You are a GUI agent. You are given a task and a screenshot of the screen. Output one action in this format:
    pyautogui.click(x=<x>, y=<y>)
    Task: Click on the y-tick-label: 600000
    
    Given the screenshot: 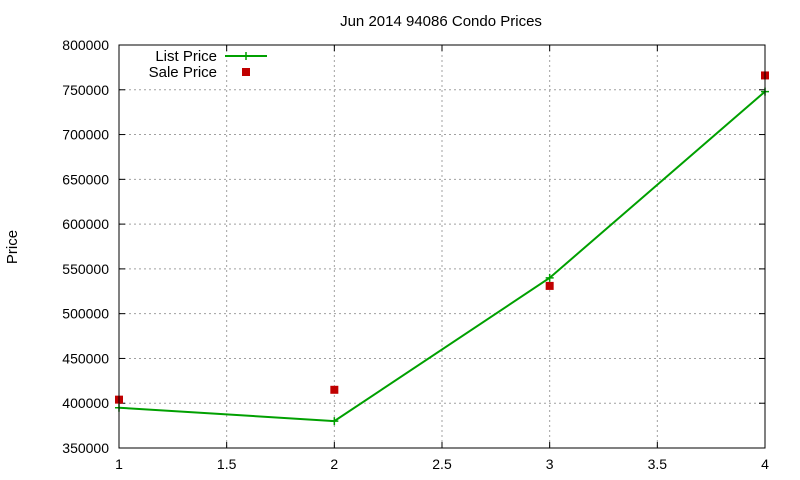 What is the action you would take?
    pyautogui.click(x=85, y=224)
    